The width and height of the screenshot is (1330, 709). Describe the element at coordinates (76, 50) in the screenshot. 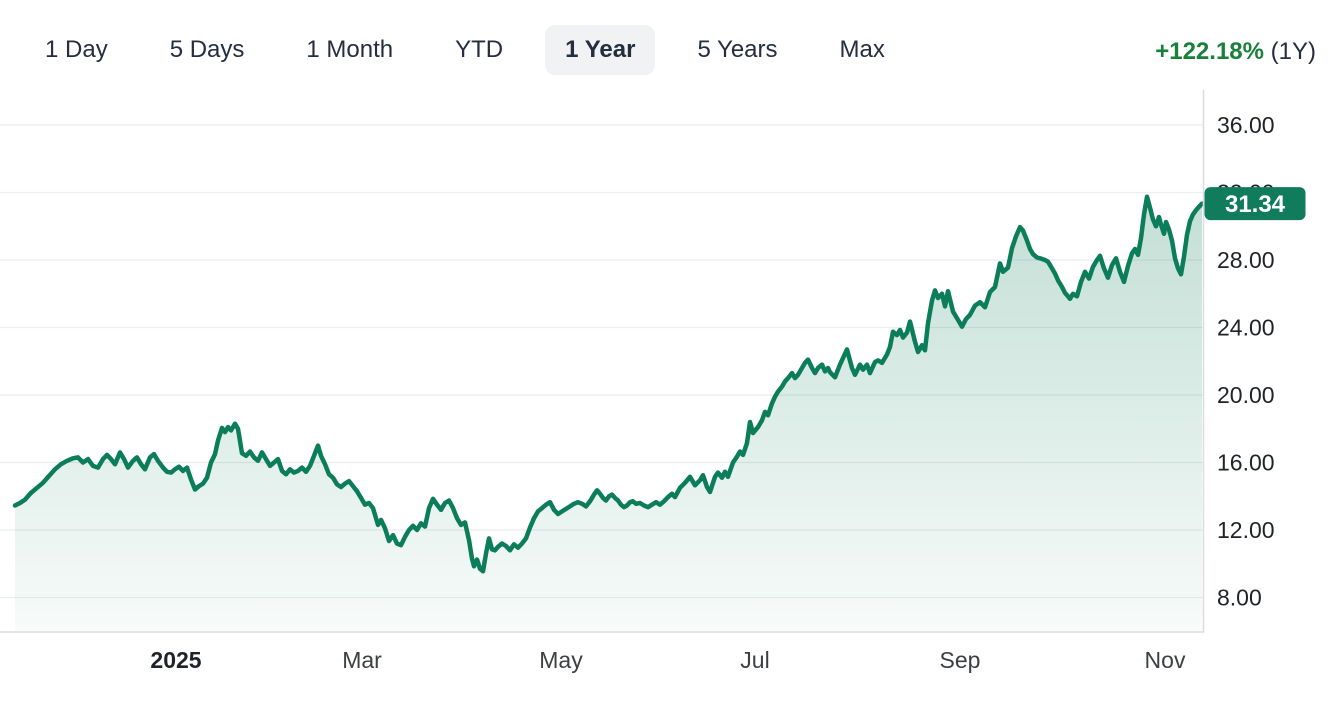

I see `tab-1-day: 1 Day` at that location.